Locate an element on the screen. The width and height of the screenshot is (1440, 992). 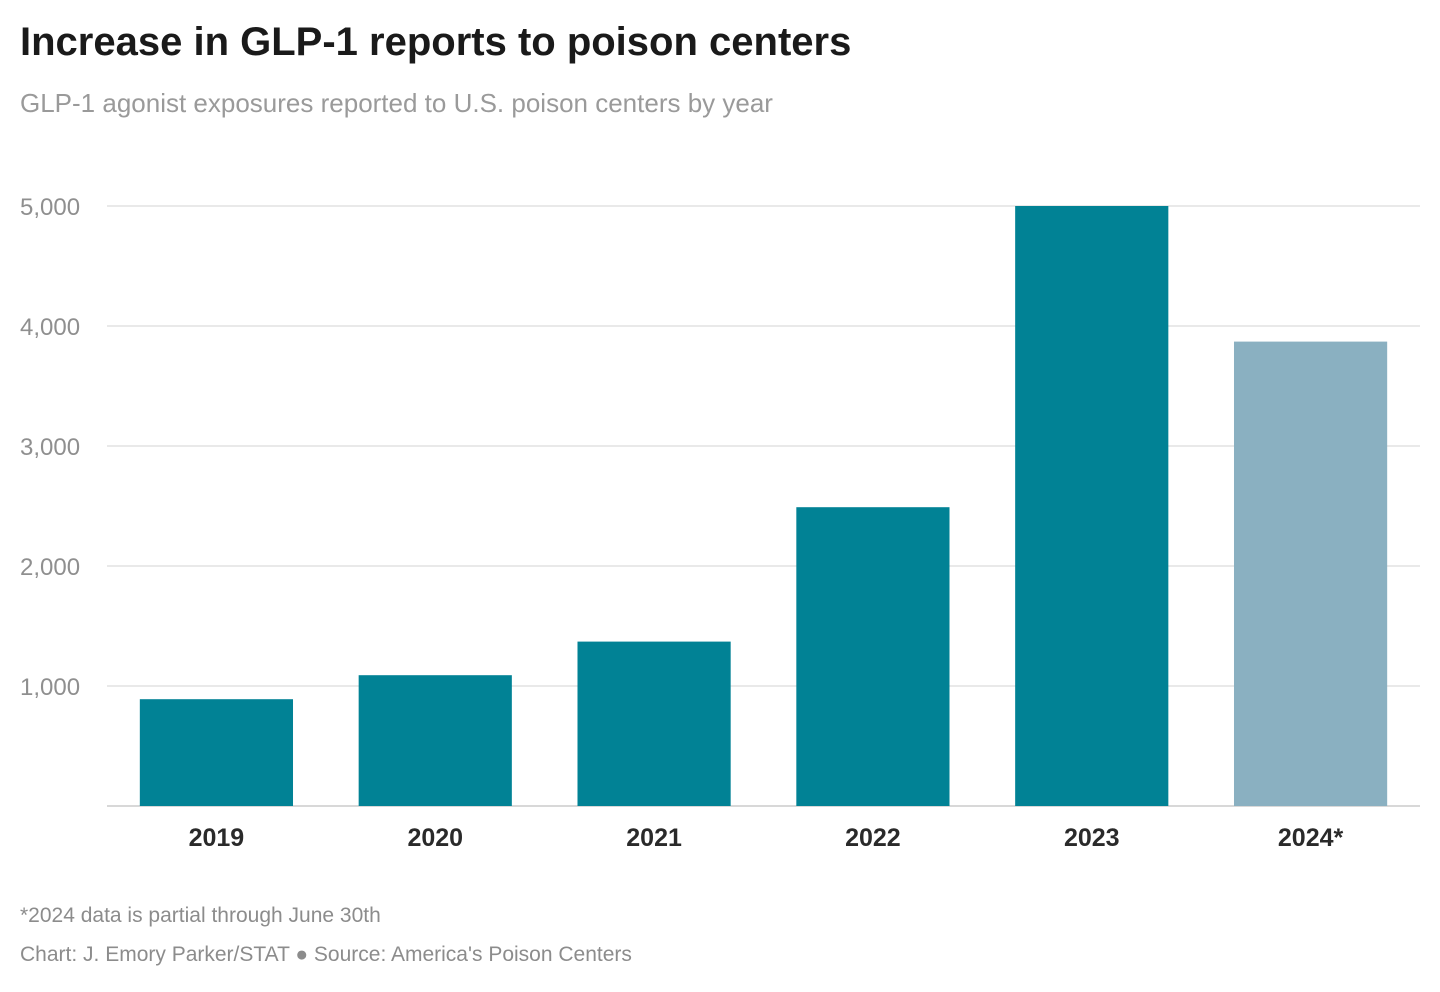
x-tick-label: 2020 is located at coordinates (435, 838).